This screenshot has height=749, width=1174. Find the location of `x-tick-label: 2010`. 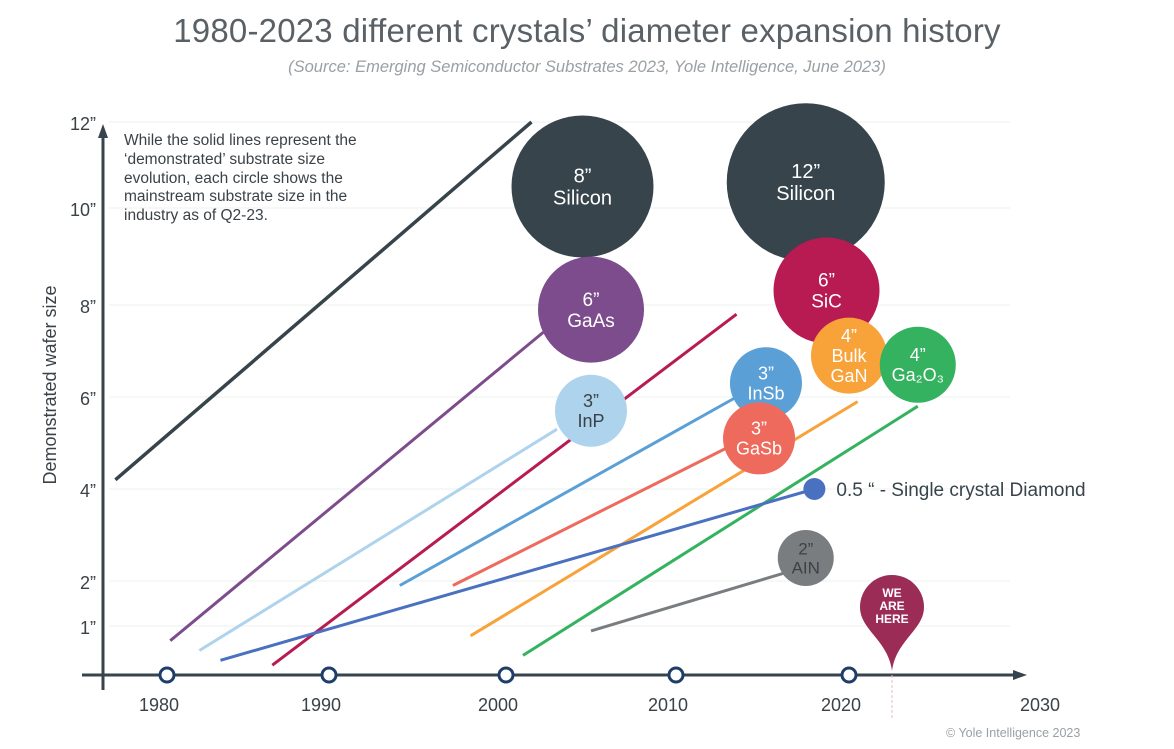

x-tick-label: 2010 is located at coordinates (668, 705).